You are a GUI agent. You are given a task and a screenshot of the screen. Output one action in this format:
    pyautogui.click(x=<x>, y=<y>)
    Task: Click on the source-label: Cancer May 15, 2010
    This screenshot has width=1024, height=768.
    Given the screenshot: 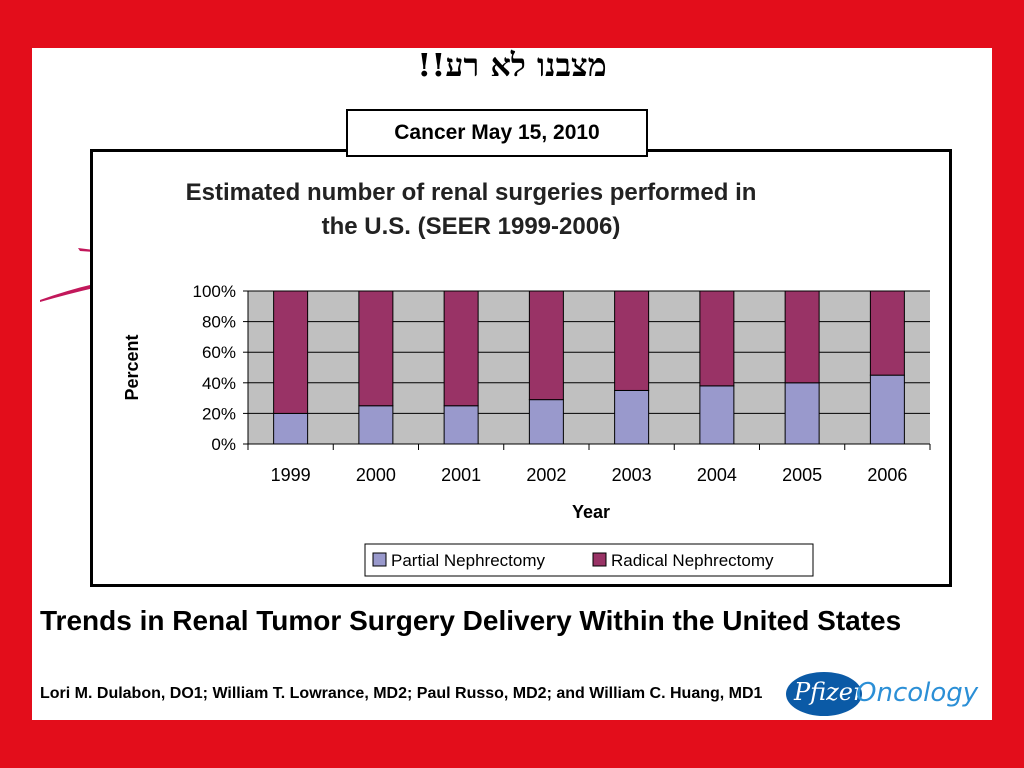 What is the action you would take?
    pyautogui.click(x=497, y=133)
    